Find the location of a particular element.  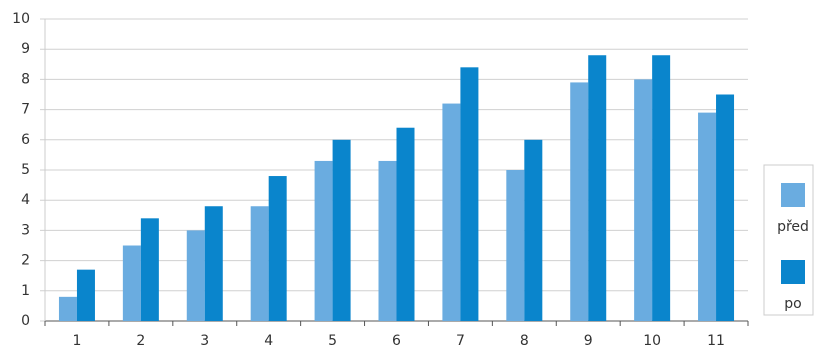

x-tick-label: 11 is located at coordinates (716, 341).